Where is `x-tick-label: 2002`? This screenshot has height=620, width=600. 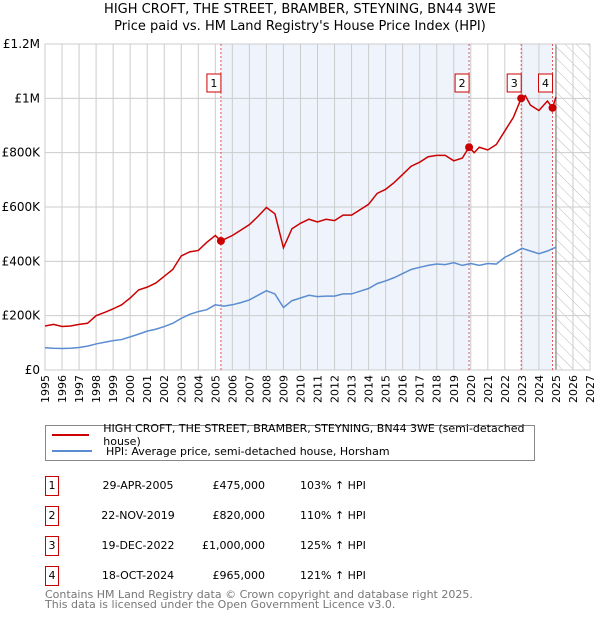 x-tick-label: 2002 is located at coordinates (164, 389).